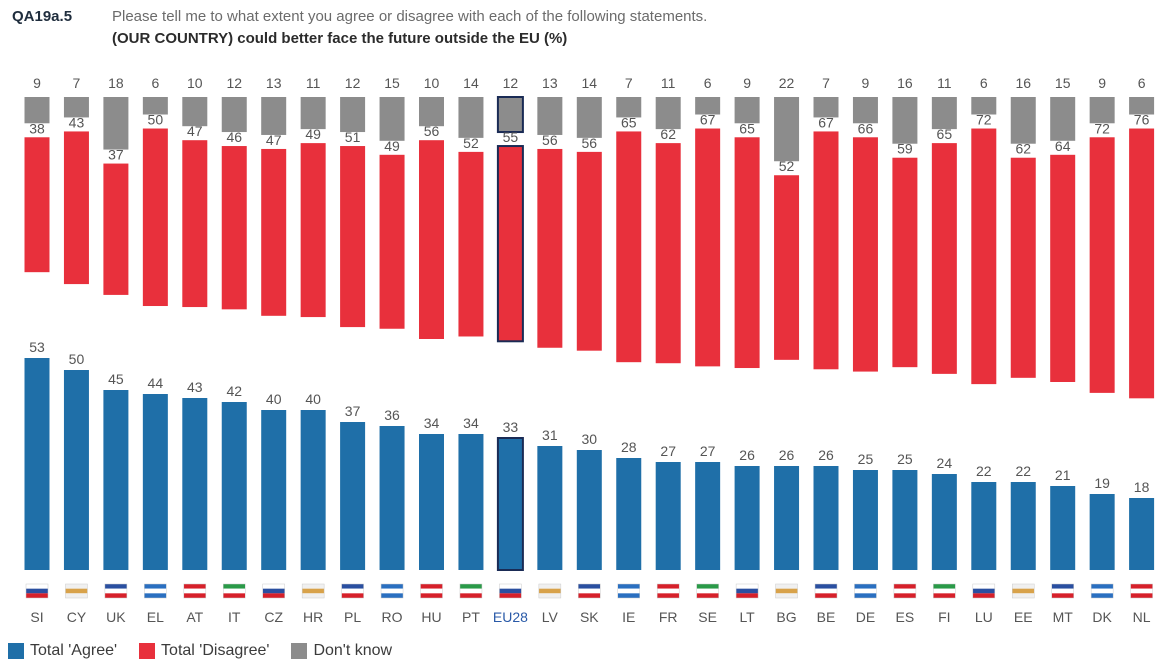 Image resolution: width=1160 pixels, height=662 pixels. What do you see at coordinates (62, 651) in the screenshot?
I see `legend-item-agree: Total 'Agree'` at bounding box center [62, 651].